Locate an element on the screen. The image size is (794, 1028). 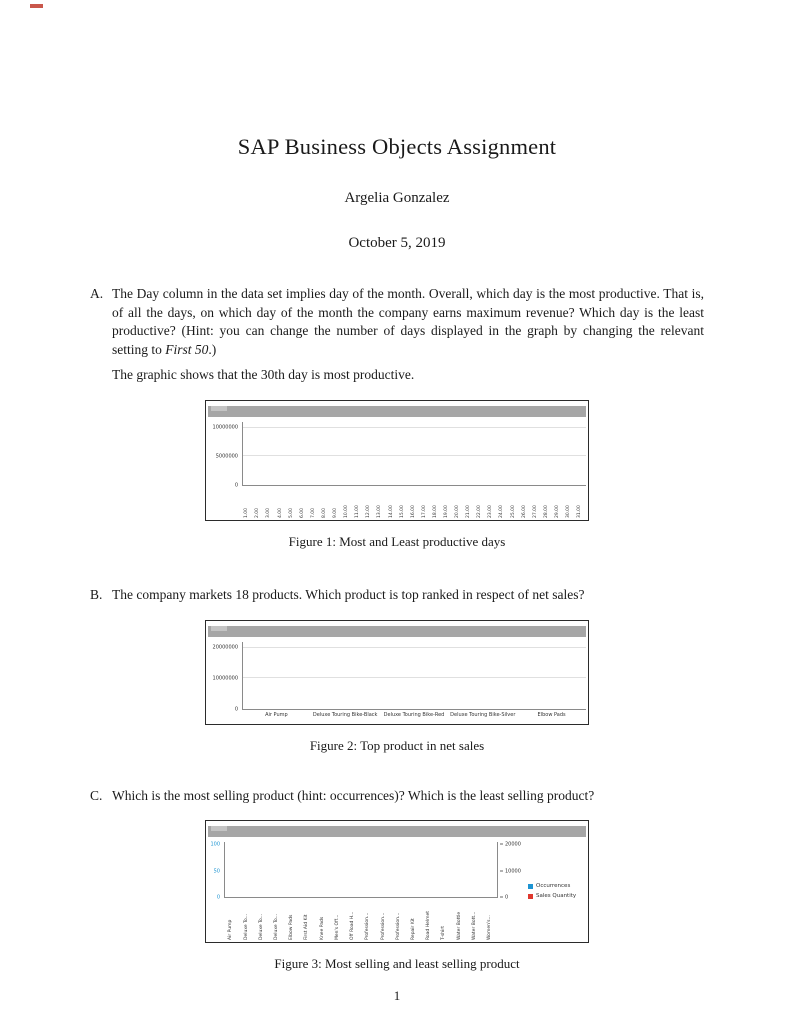
chart-3-right-y-axis: 20000 10000 0 is located at coordinates (511, 871).